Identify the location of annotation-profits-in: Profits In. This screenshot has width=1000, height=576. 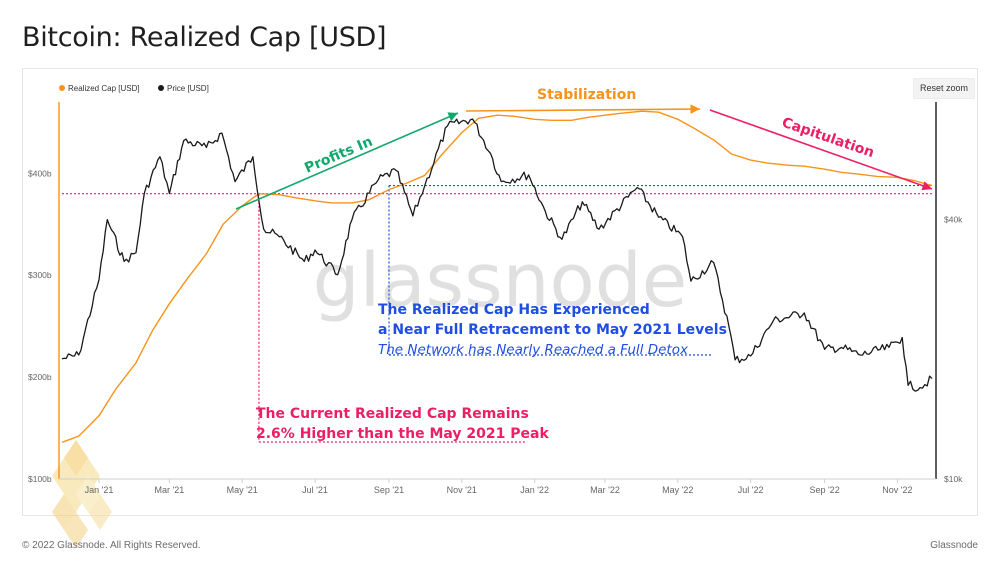
(338, 155).